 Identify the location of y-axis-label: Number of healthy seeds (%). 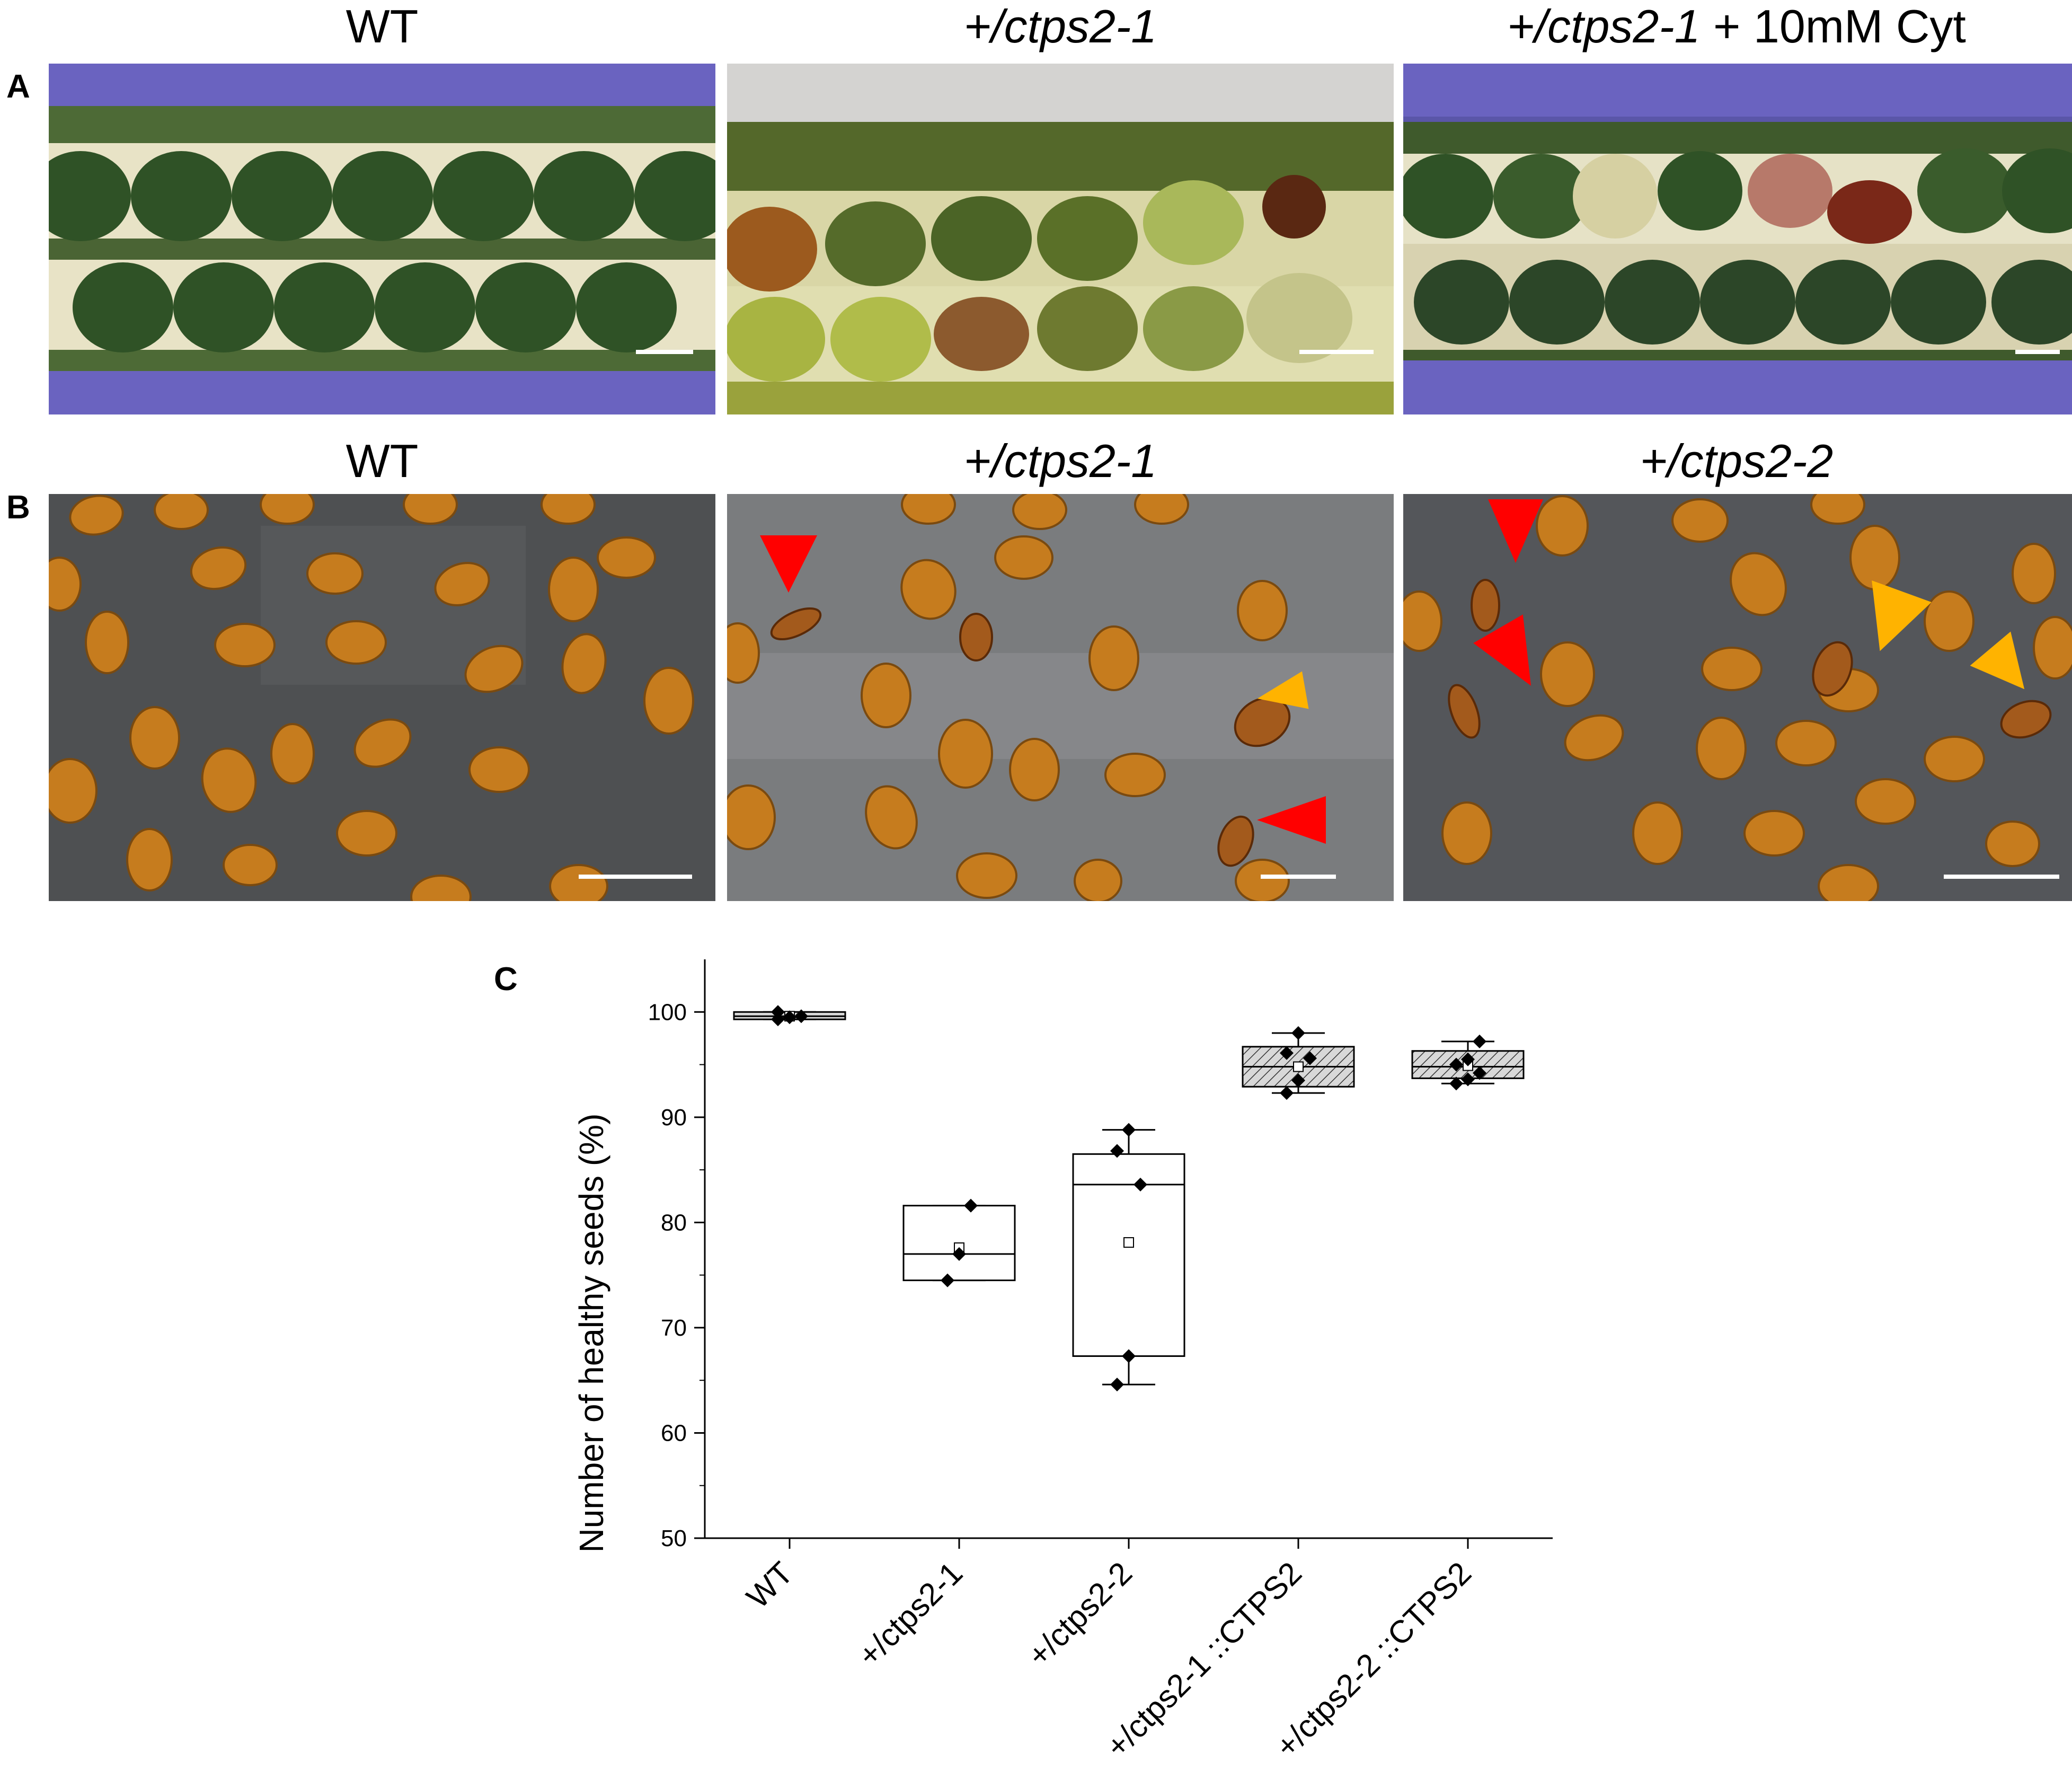
(591, 1333).